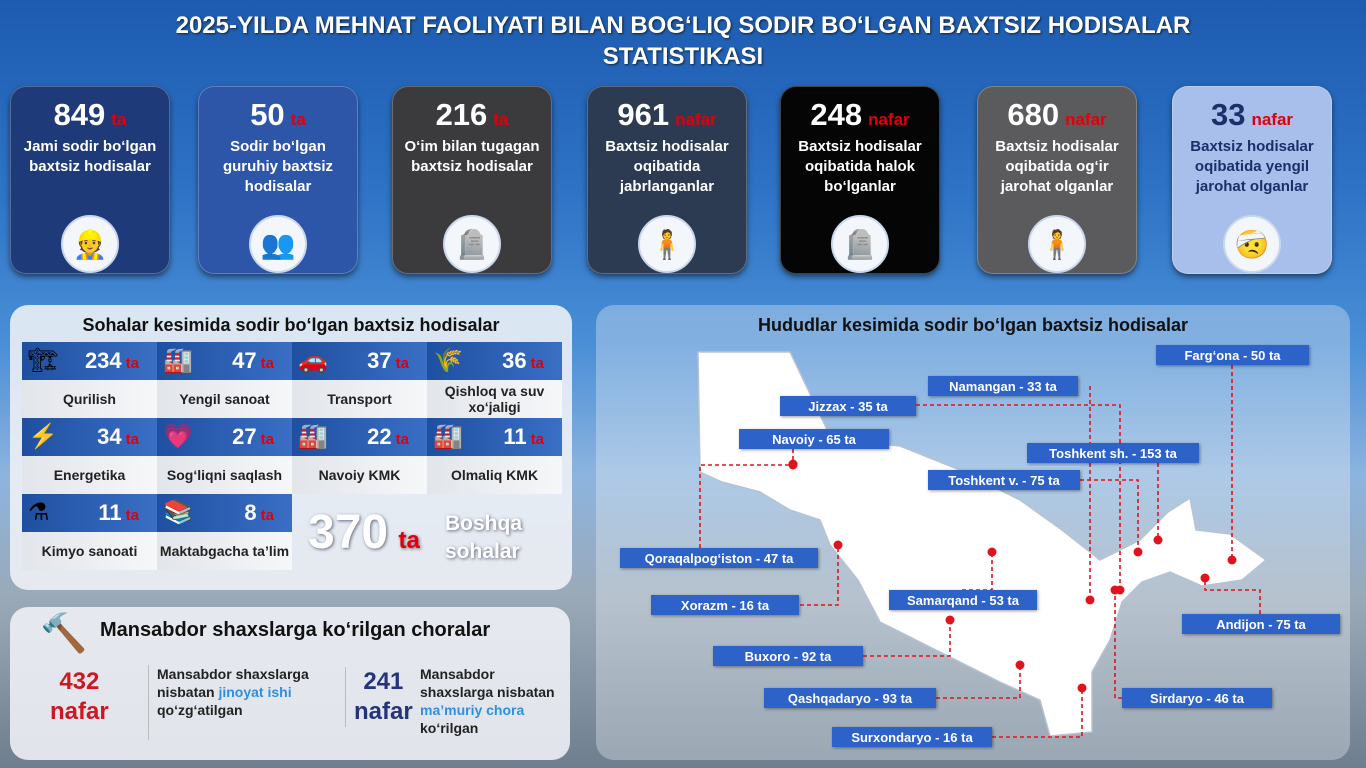 Image resolution: width=1366 pixels, height=768 pixels. Describe the element at coordinates (43, 436) in the screenshot. I see `energy-icon: ⚡` at that location.